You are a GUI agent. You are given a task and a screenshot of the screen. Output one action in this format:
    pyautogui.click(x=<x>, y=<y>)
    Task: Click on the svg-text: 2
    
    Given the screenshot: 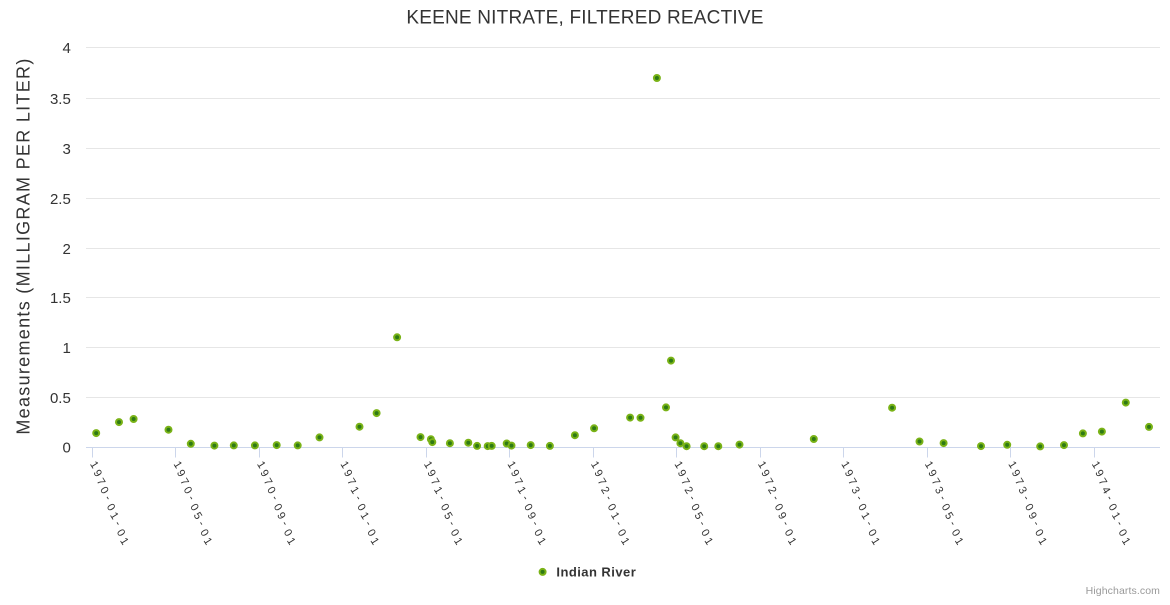 What is the action you would take?
    pyautogui.click(x=66, y=249)
    